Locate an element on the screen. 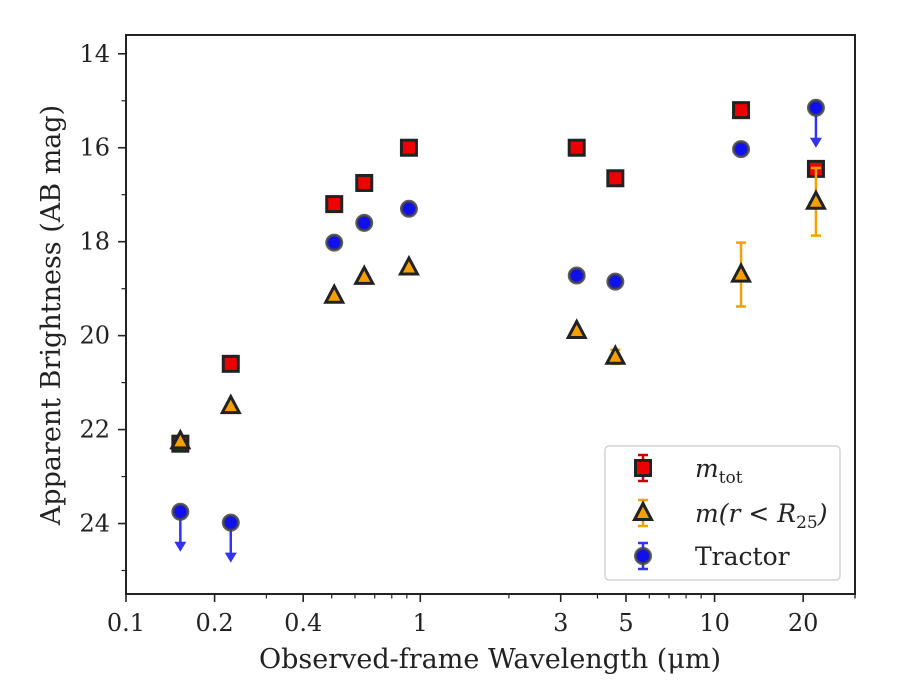 The image size is (900, 700). legend-marker-m_r25 is located at coordinates (643, 510).